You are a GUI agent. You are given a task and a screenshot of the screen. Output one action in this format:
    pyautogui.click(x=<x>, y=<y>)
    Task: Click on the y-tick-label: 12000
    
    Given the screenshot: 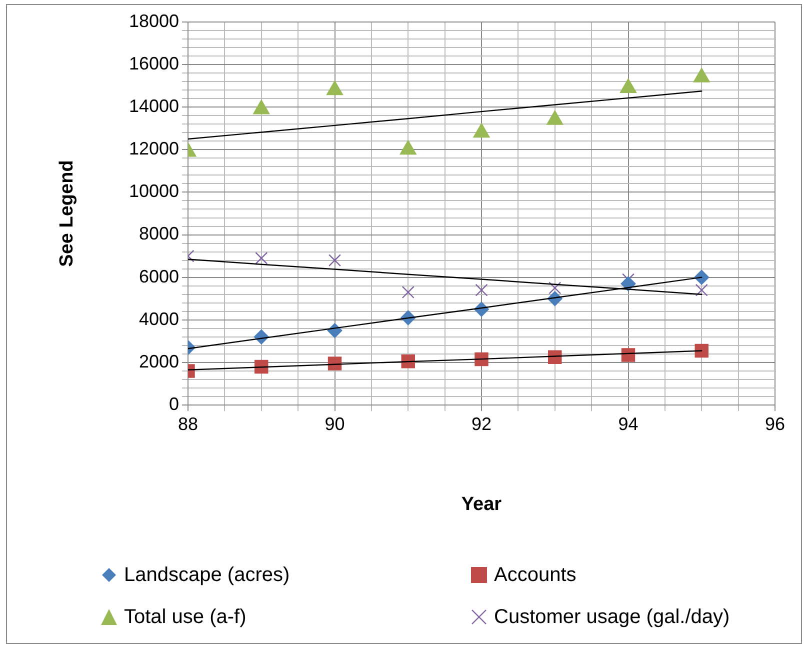 What is the action you would take?
    pyautogui.click(x=153, y=148)
    